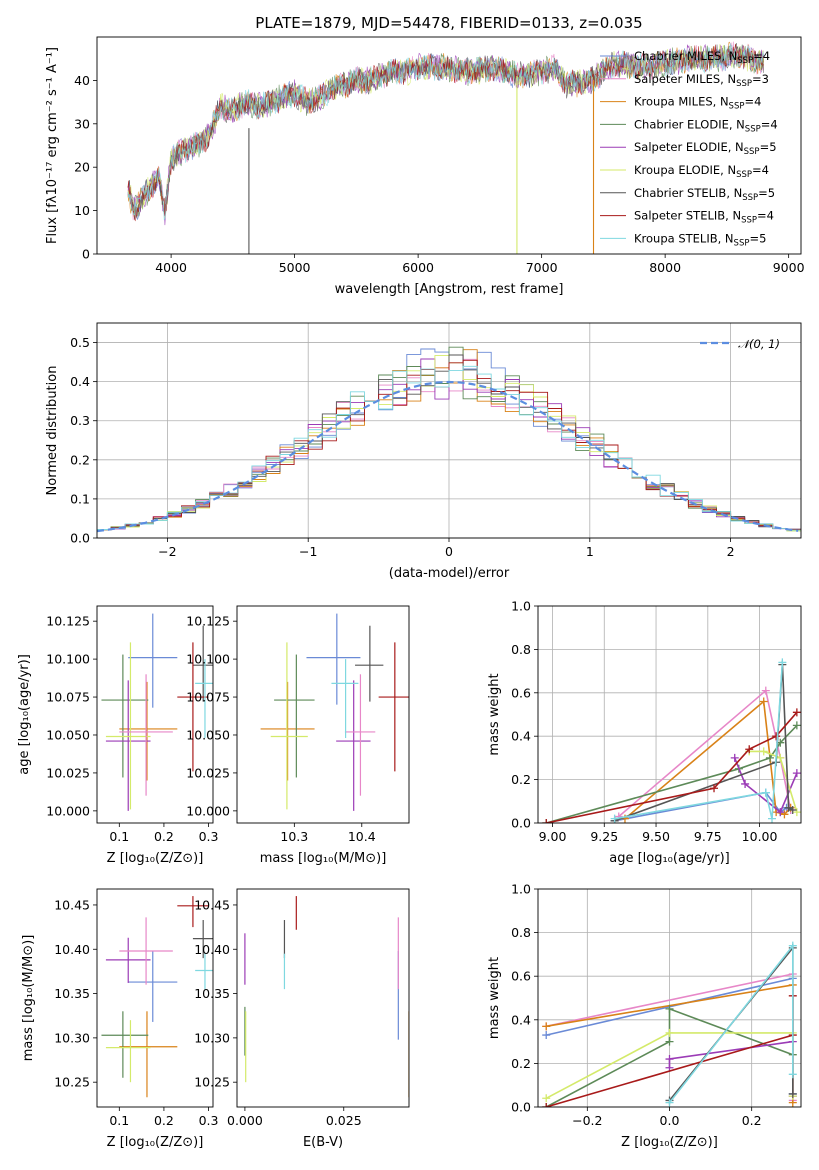 Image resolution: width=819 pixels, height=1170 pixels. Describe the element at coordinates (72, 949) in the screenshot. I see `y-tick-label: 10.40` at that location.